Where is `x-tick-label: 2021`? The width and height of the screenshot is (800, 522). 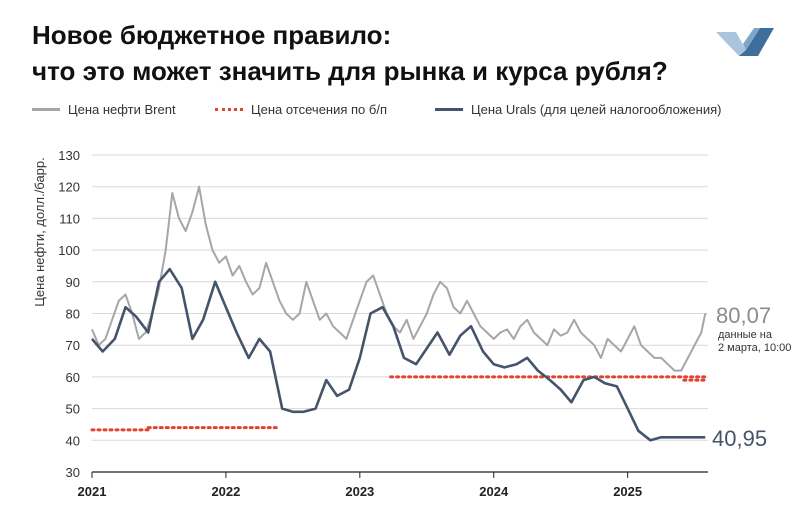
x-tick-label: 2021 is located at coordinates (92, 491).